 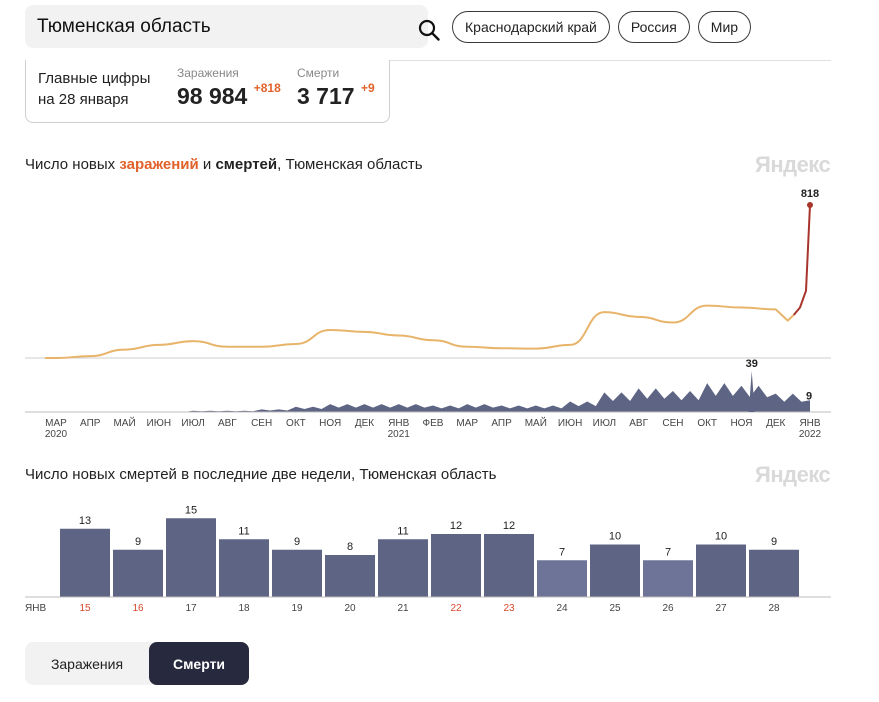 I want to click on bar-day-label: 21, so click(x=403, y=608).